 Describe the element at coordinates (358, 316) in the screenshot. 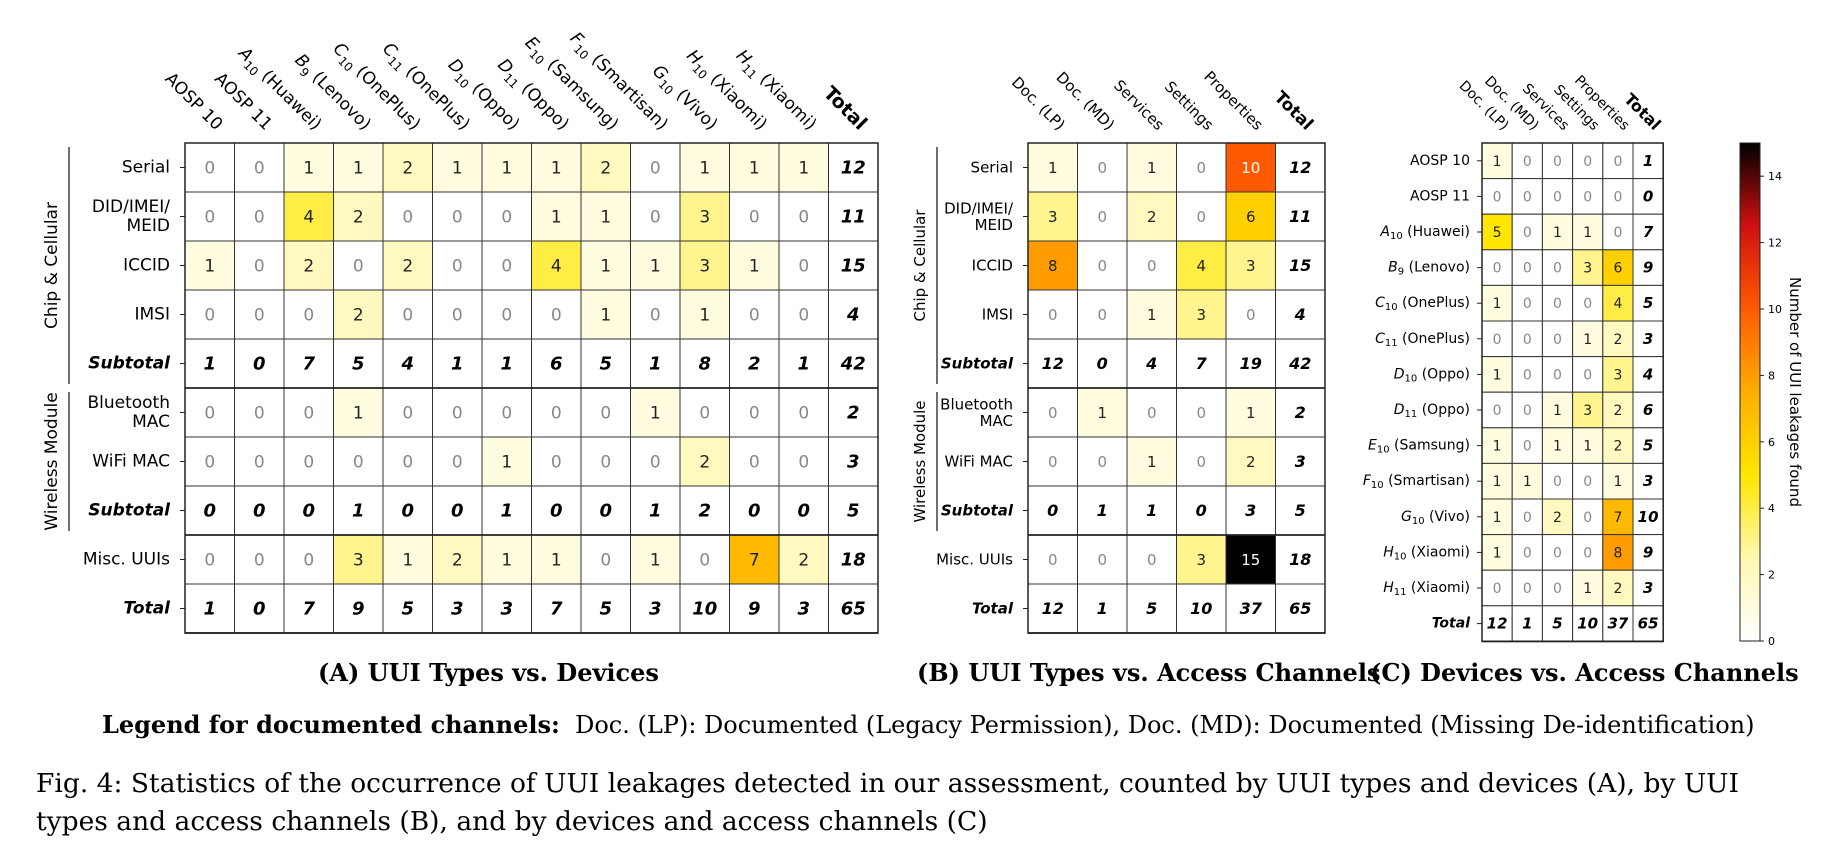

I see `heatmap-a-value: 2` at that location.